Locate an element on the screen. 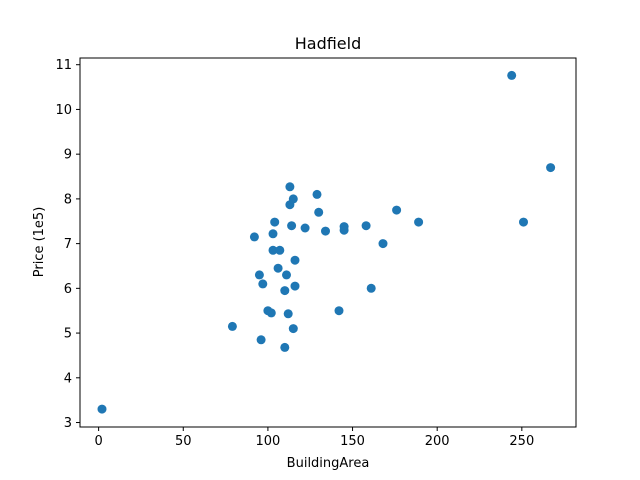 The height and width of the screenshot is (480, 640). y-tick-label: 7 is located at coordinates (68, 244).